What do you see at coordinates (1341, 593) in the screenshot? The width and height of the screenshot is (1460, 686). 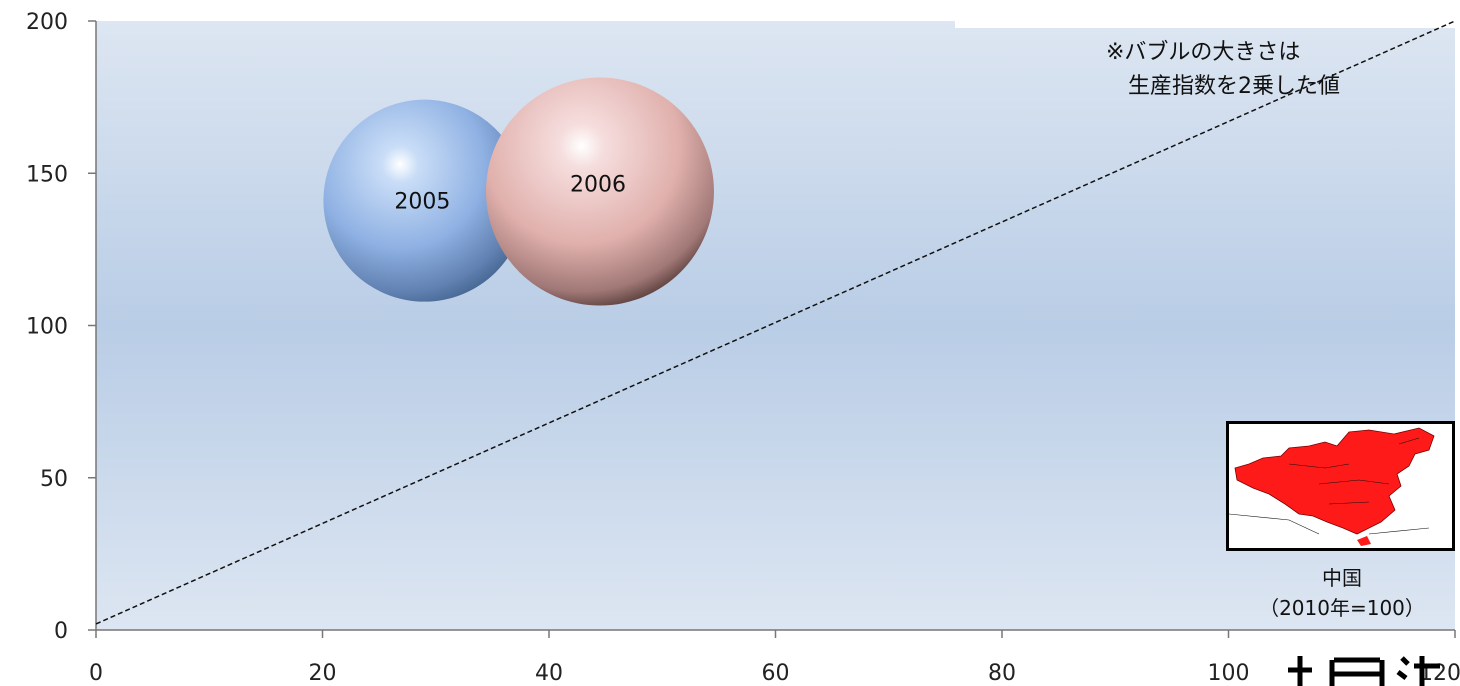 I see `map-caption: 中国 （2010年=100）` at bounding box center [1341, 593].